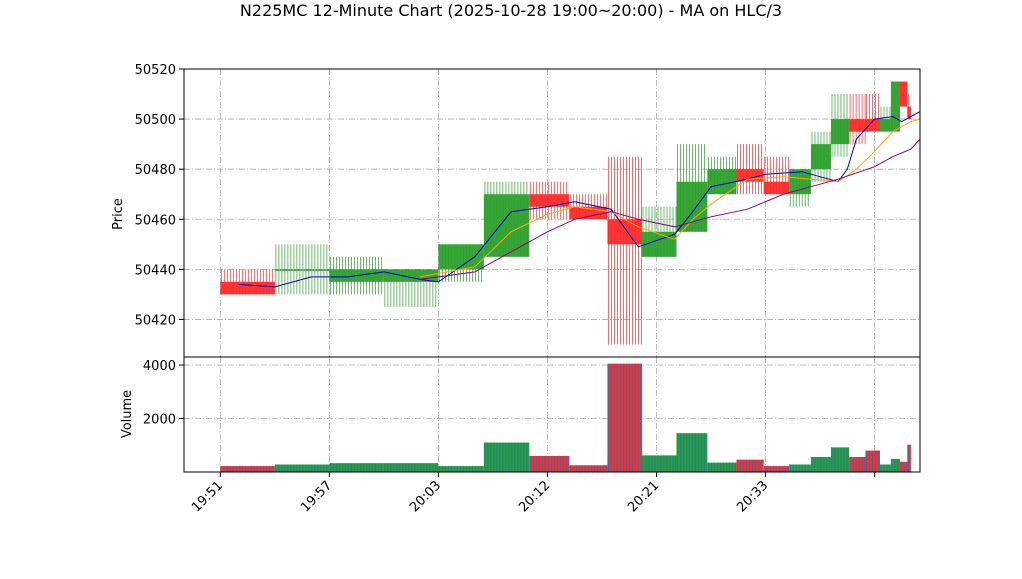 This screenshot has width=1022, height=579. I want to click on x-tick-label: 19:57, so click(316, 496).